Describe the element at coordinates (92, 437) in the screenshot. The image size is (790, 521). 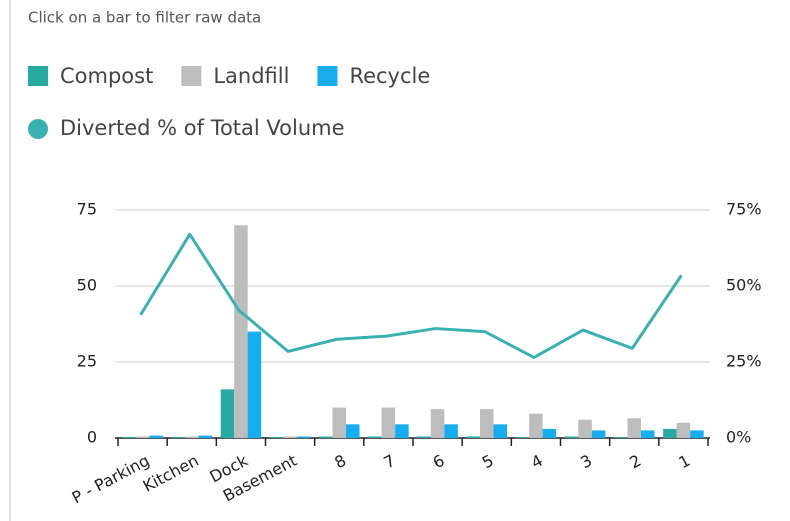
I see `y-tick-label: 0` at that location.